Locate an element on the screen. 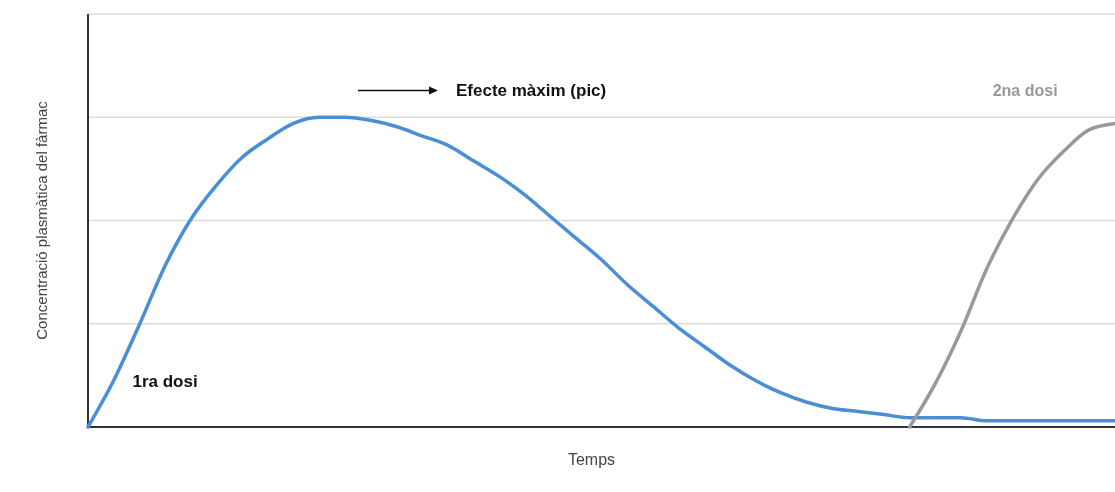 This screenshot has height=492, width=1115. text: 2na dosi is located at coordinates (1025, 90).